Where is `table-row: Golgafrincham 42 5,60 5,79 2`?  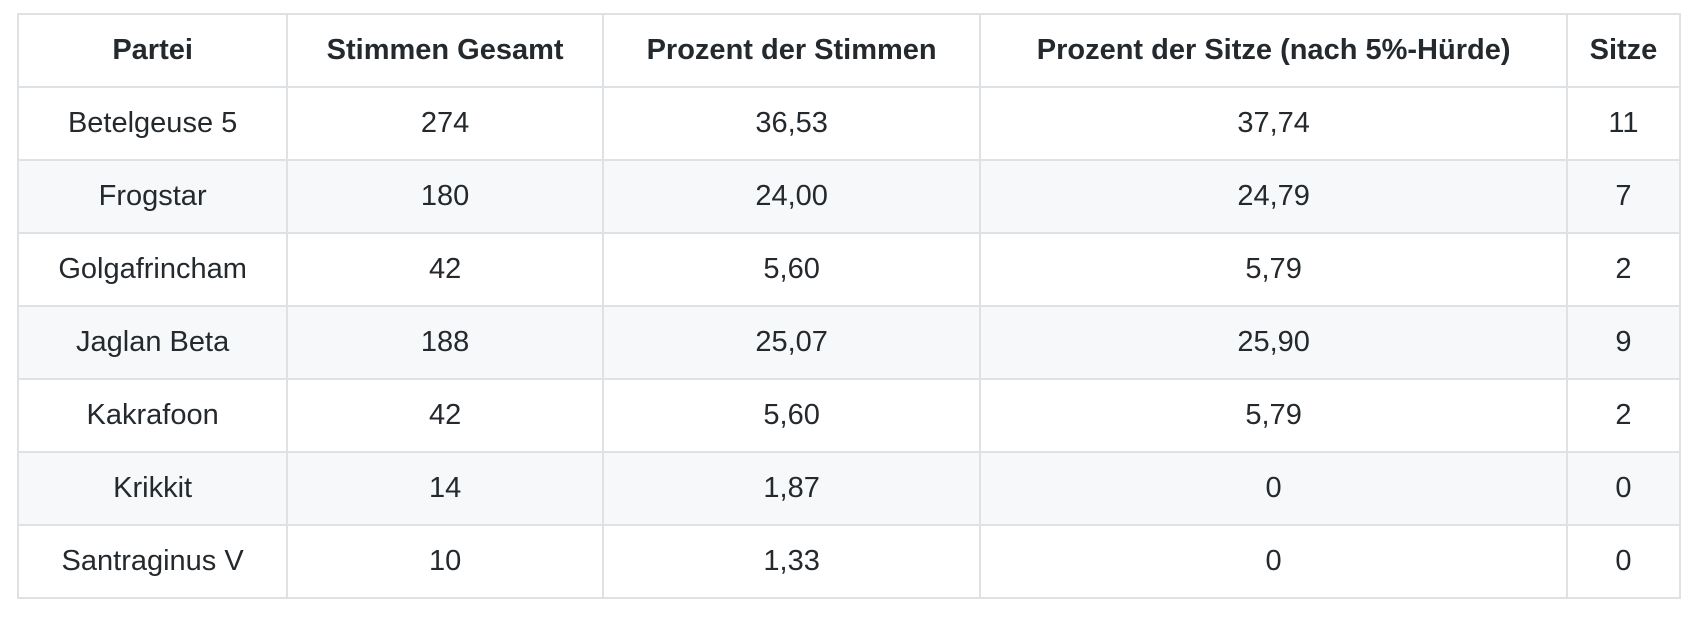
table-row: Golgafrincham 42 5,60 5,79 2 is located at coordinates (849, 269).